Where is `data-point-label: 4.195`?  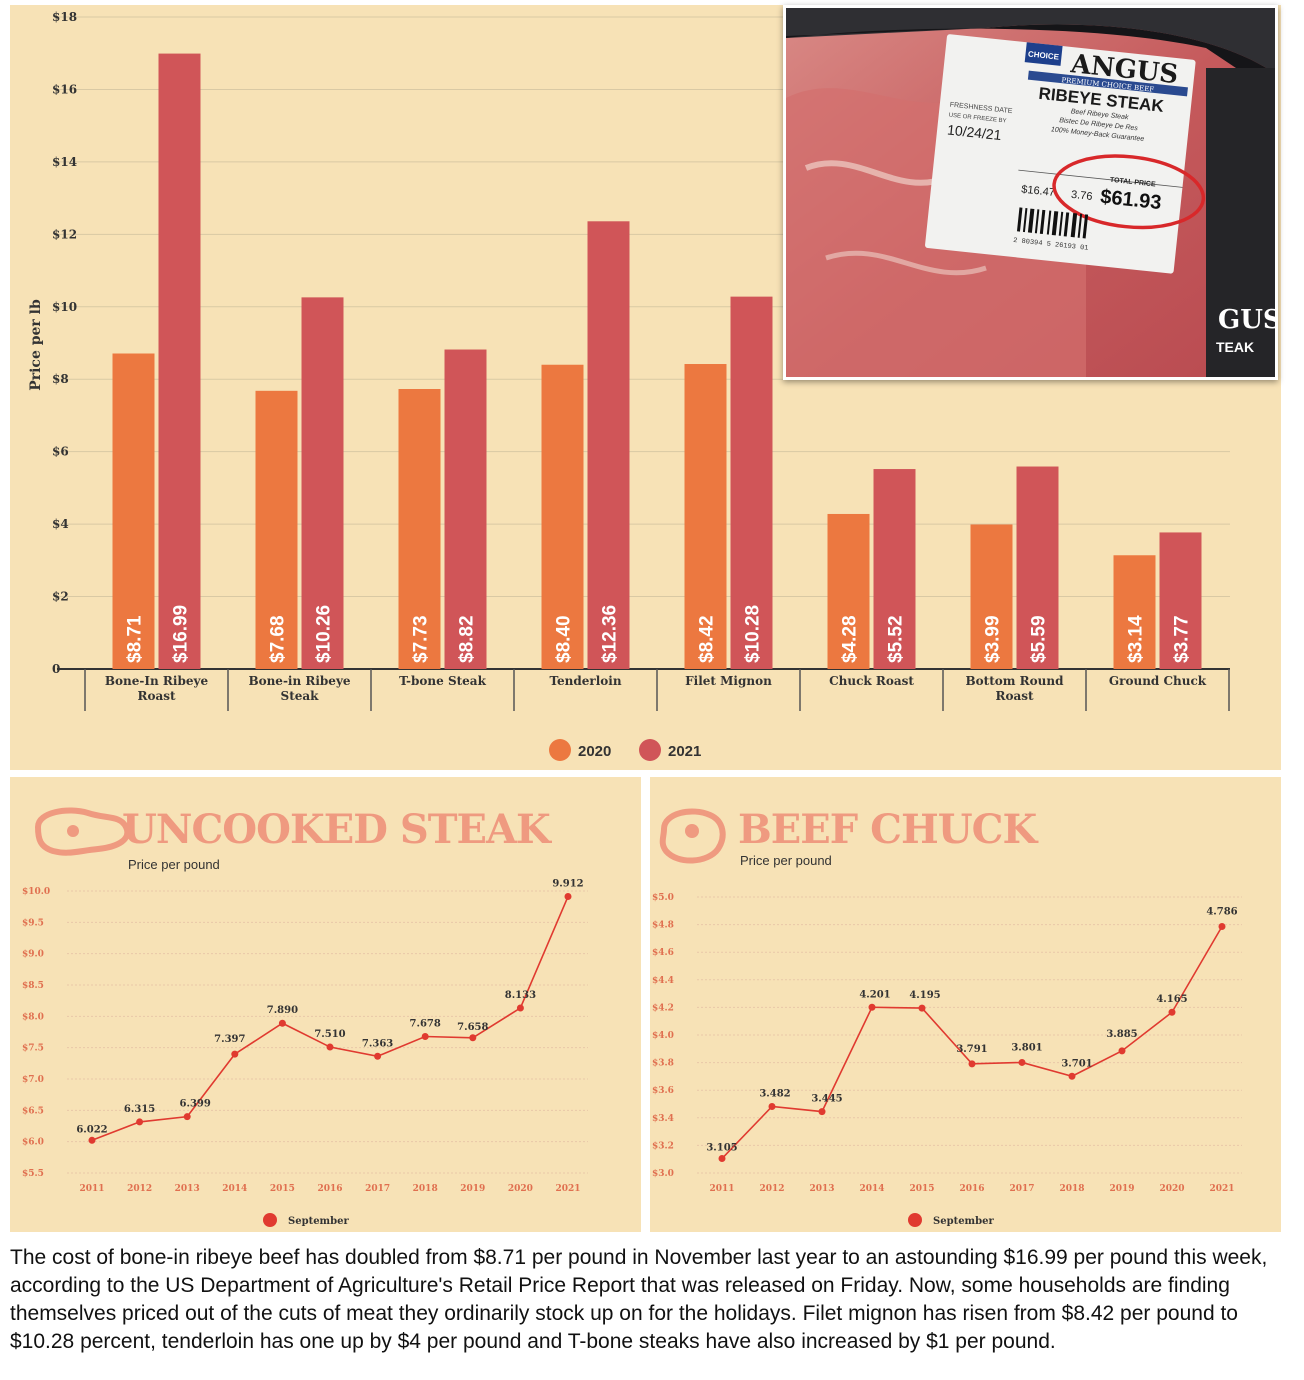
data-point-label: 4.195 is located at coordinates (924, 995).